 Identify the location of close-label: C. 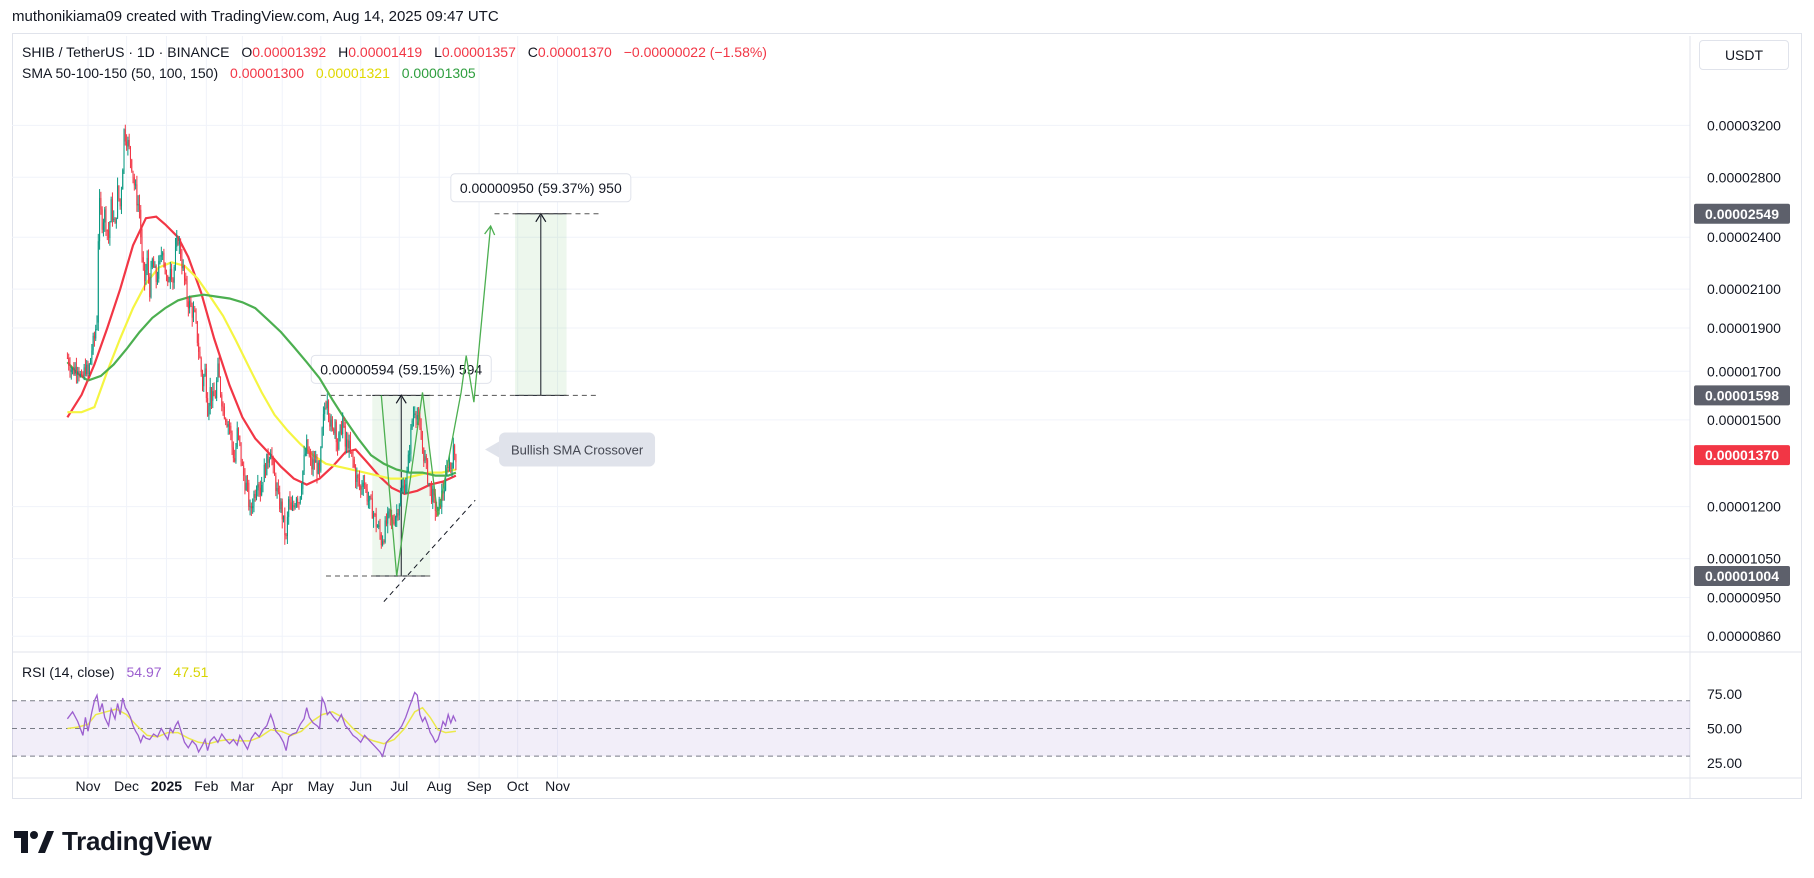
(532, 52).